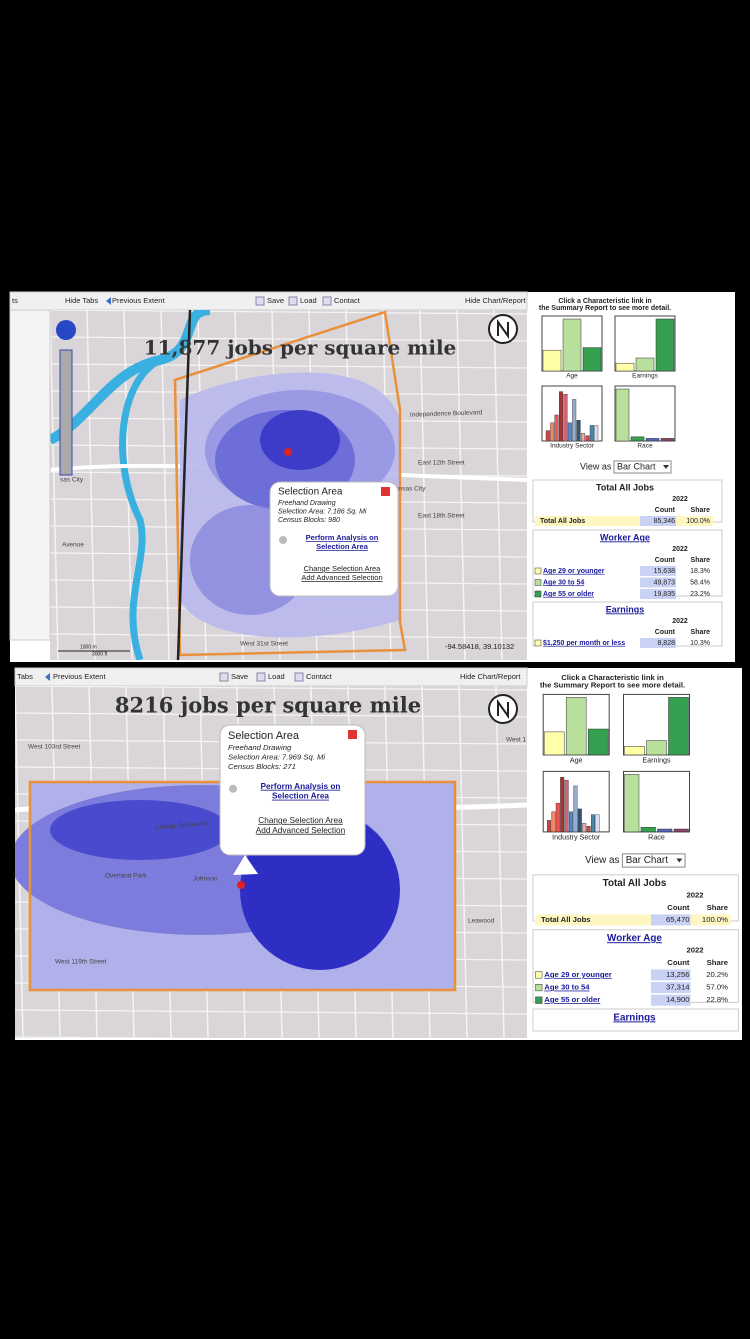 This screenshot has height=1339, width=750. Describe the element at coordinates (584, 643) in the screenshot. I see `row-label: $1,250 per month or less` at that location.